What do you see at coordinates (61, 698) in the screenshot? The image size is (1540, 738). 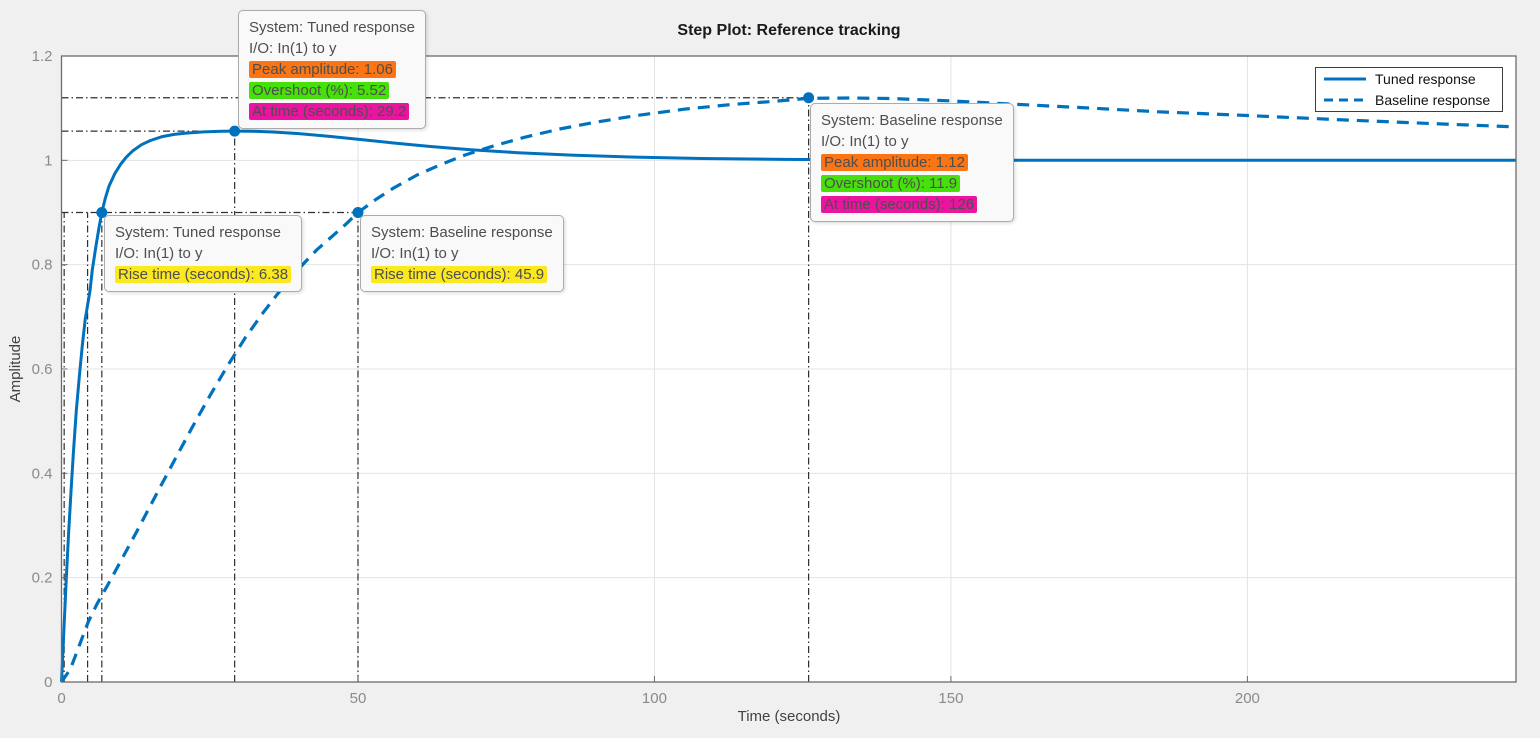 I see `x-tick-label: 0` at bounding box center [61, 698].